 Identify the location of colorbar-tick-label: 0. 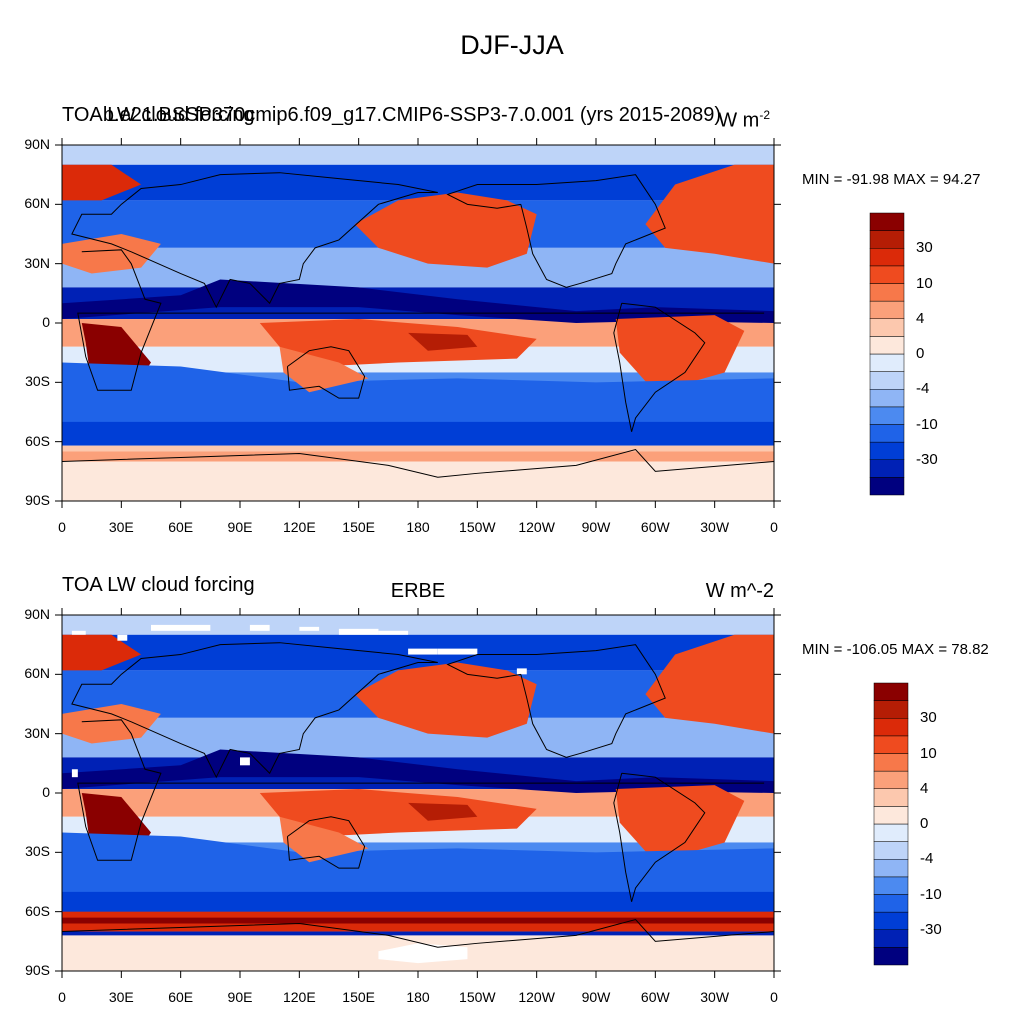
(924, 823).